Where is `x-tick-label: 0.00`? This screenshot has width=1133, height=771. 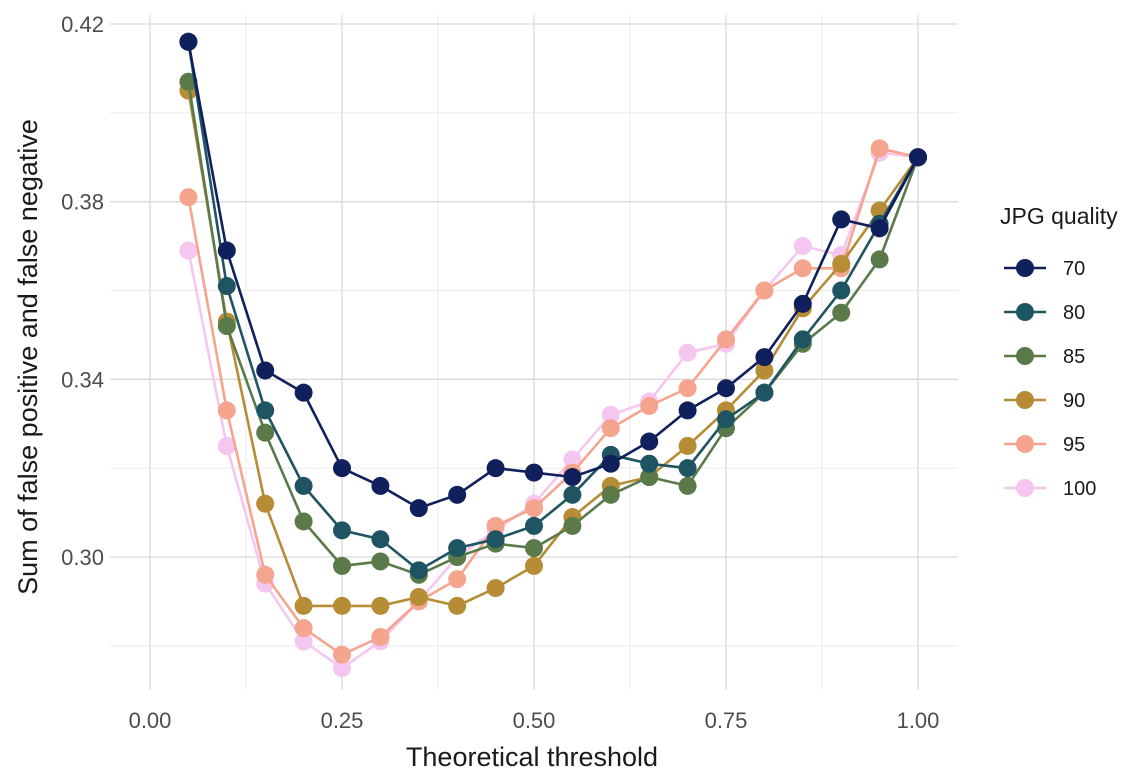
x-tick-label: 0.00 is located at coordinates (150, 720).